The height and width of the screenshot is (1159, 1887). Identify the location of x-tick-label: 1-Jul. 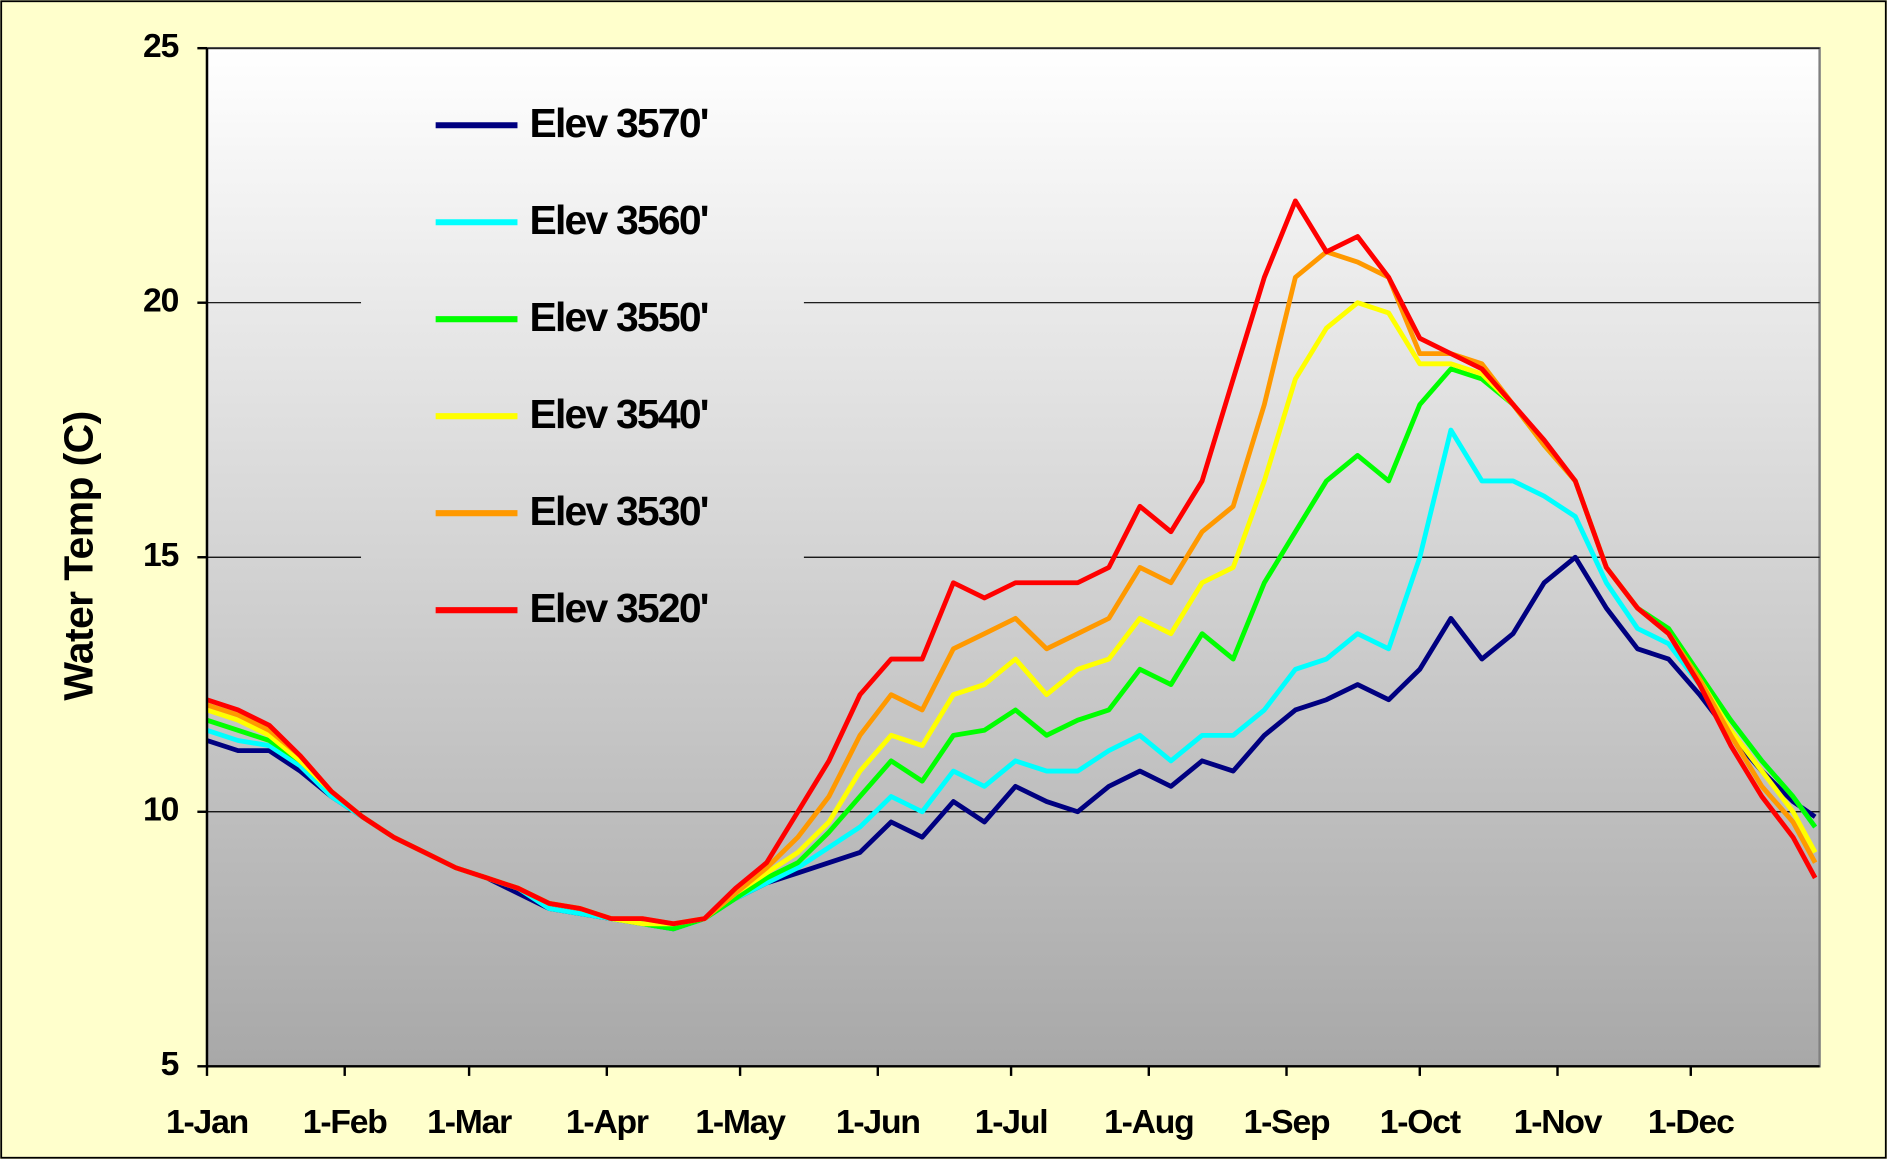
(1011, 1122).